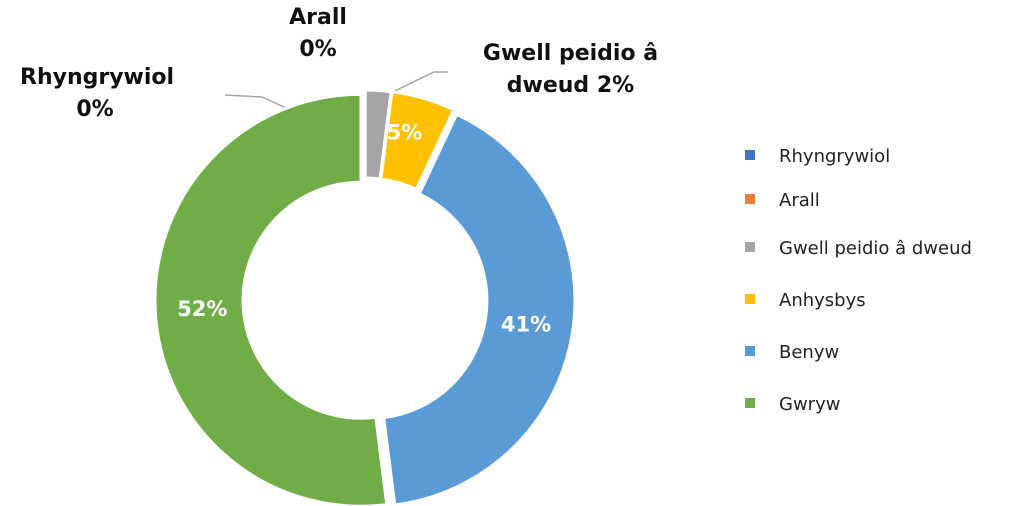 The height and width of the screenshot is (506, 1024). I want to click on legend-entry: Rhyngrywiol, so click(817, 157).